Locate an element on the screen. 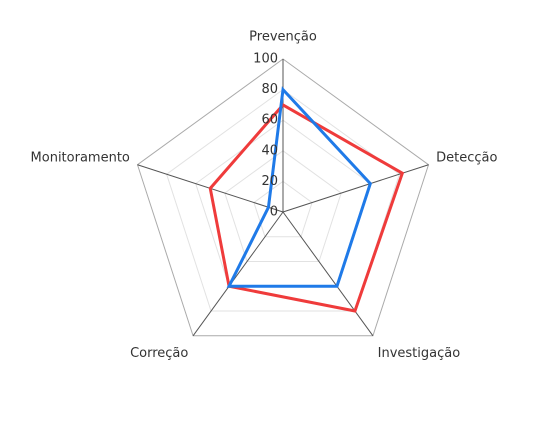 This screenshot has width=538, height=430. category-label: Investigação is located at coordinates (419, 353).